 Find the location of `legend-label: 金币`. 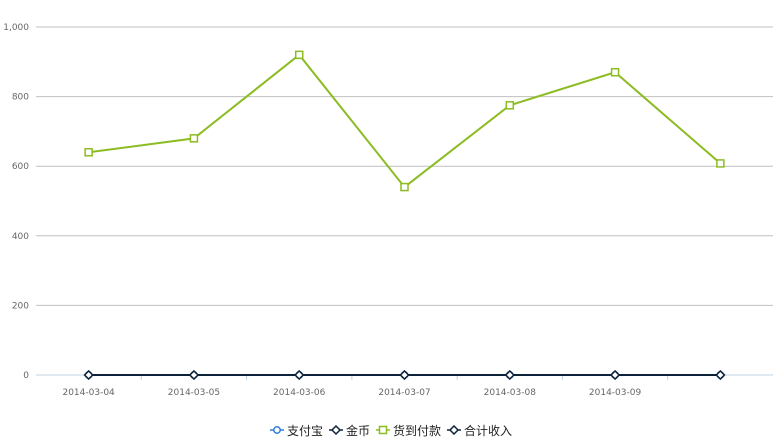

legend-label: 金币 is located at coordinates (357, 430).